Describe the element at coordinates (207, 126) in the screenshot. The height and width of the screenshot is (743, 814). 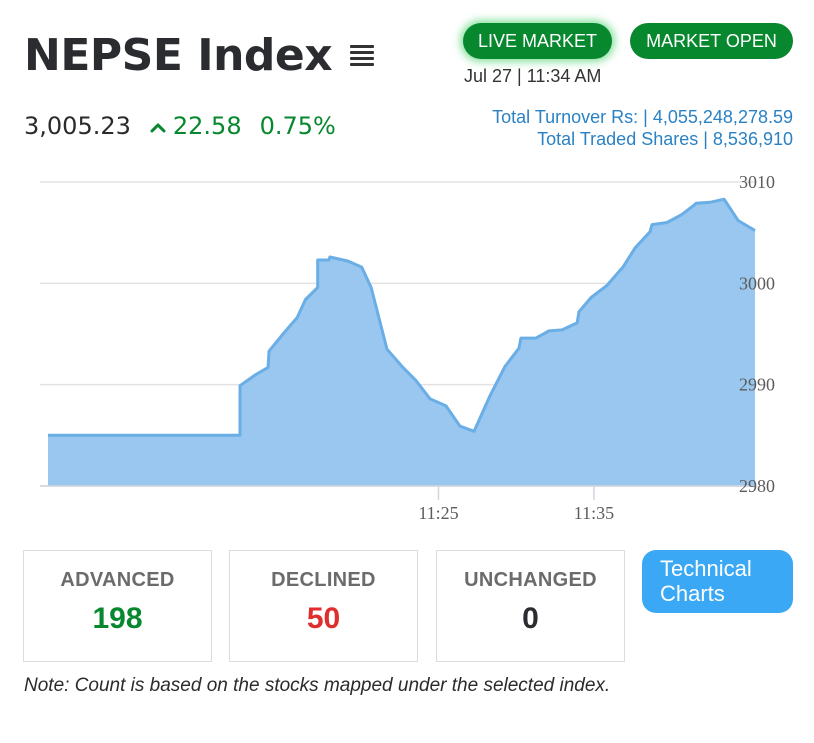
I see `change-value: 22.58` at that location.